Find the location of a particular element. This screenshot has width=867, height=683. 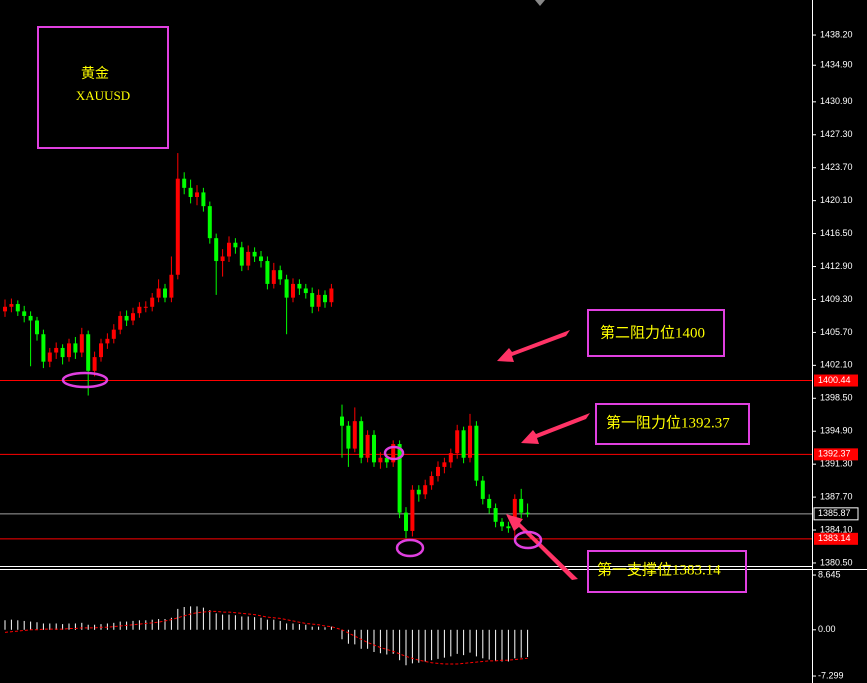

y-tick-label: 1412.90 is located at coordinates (836, 266).